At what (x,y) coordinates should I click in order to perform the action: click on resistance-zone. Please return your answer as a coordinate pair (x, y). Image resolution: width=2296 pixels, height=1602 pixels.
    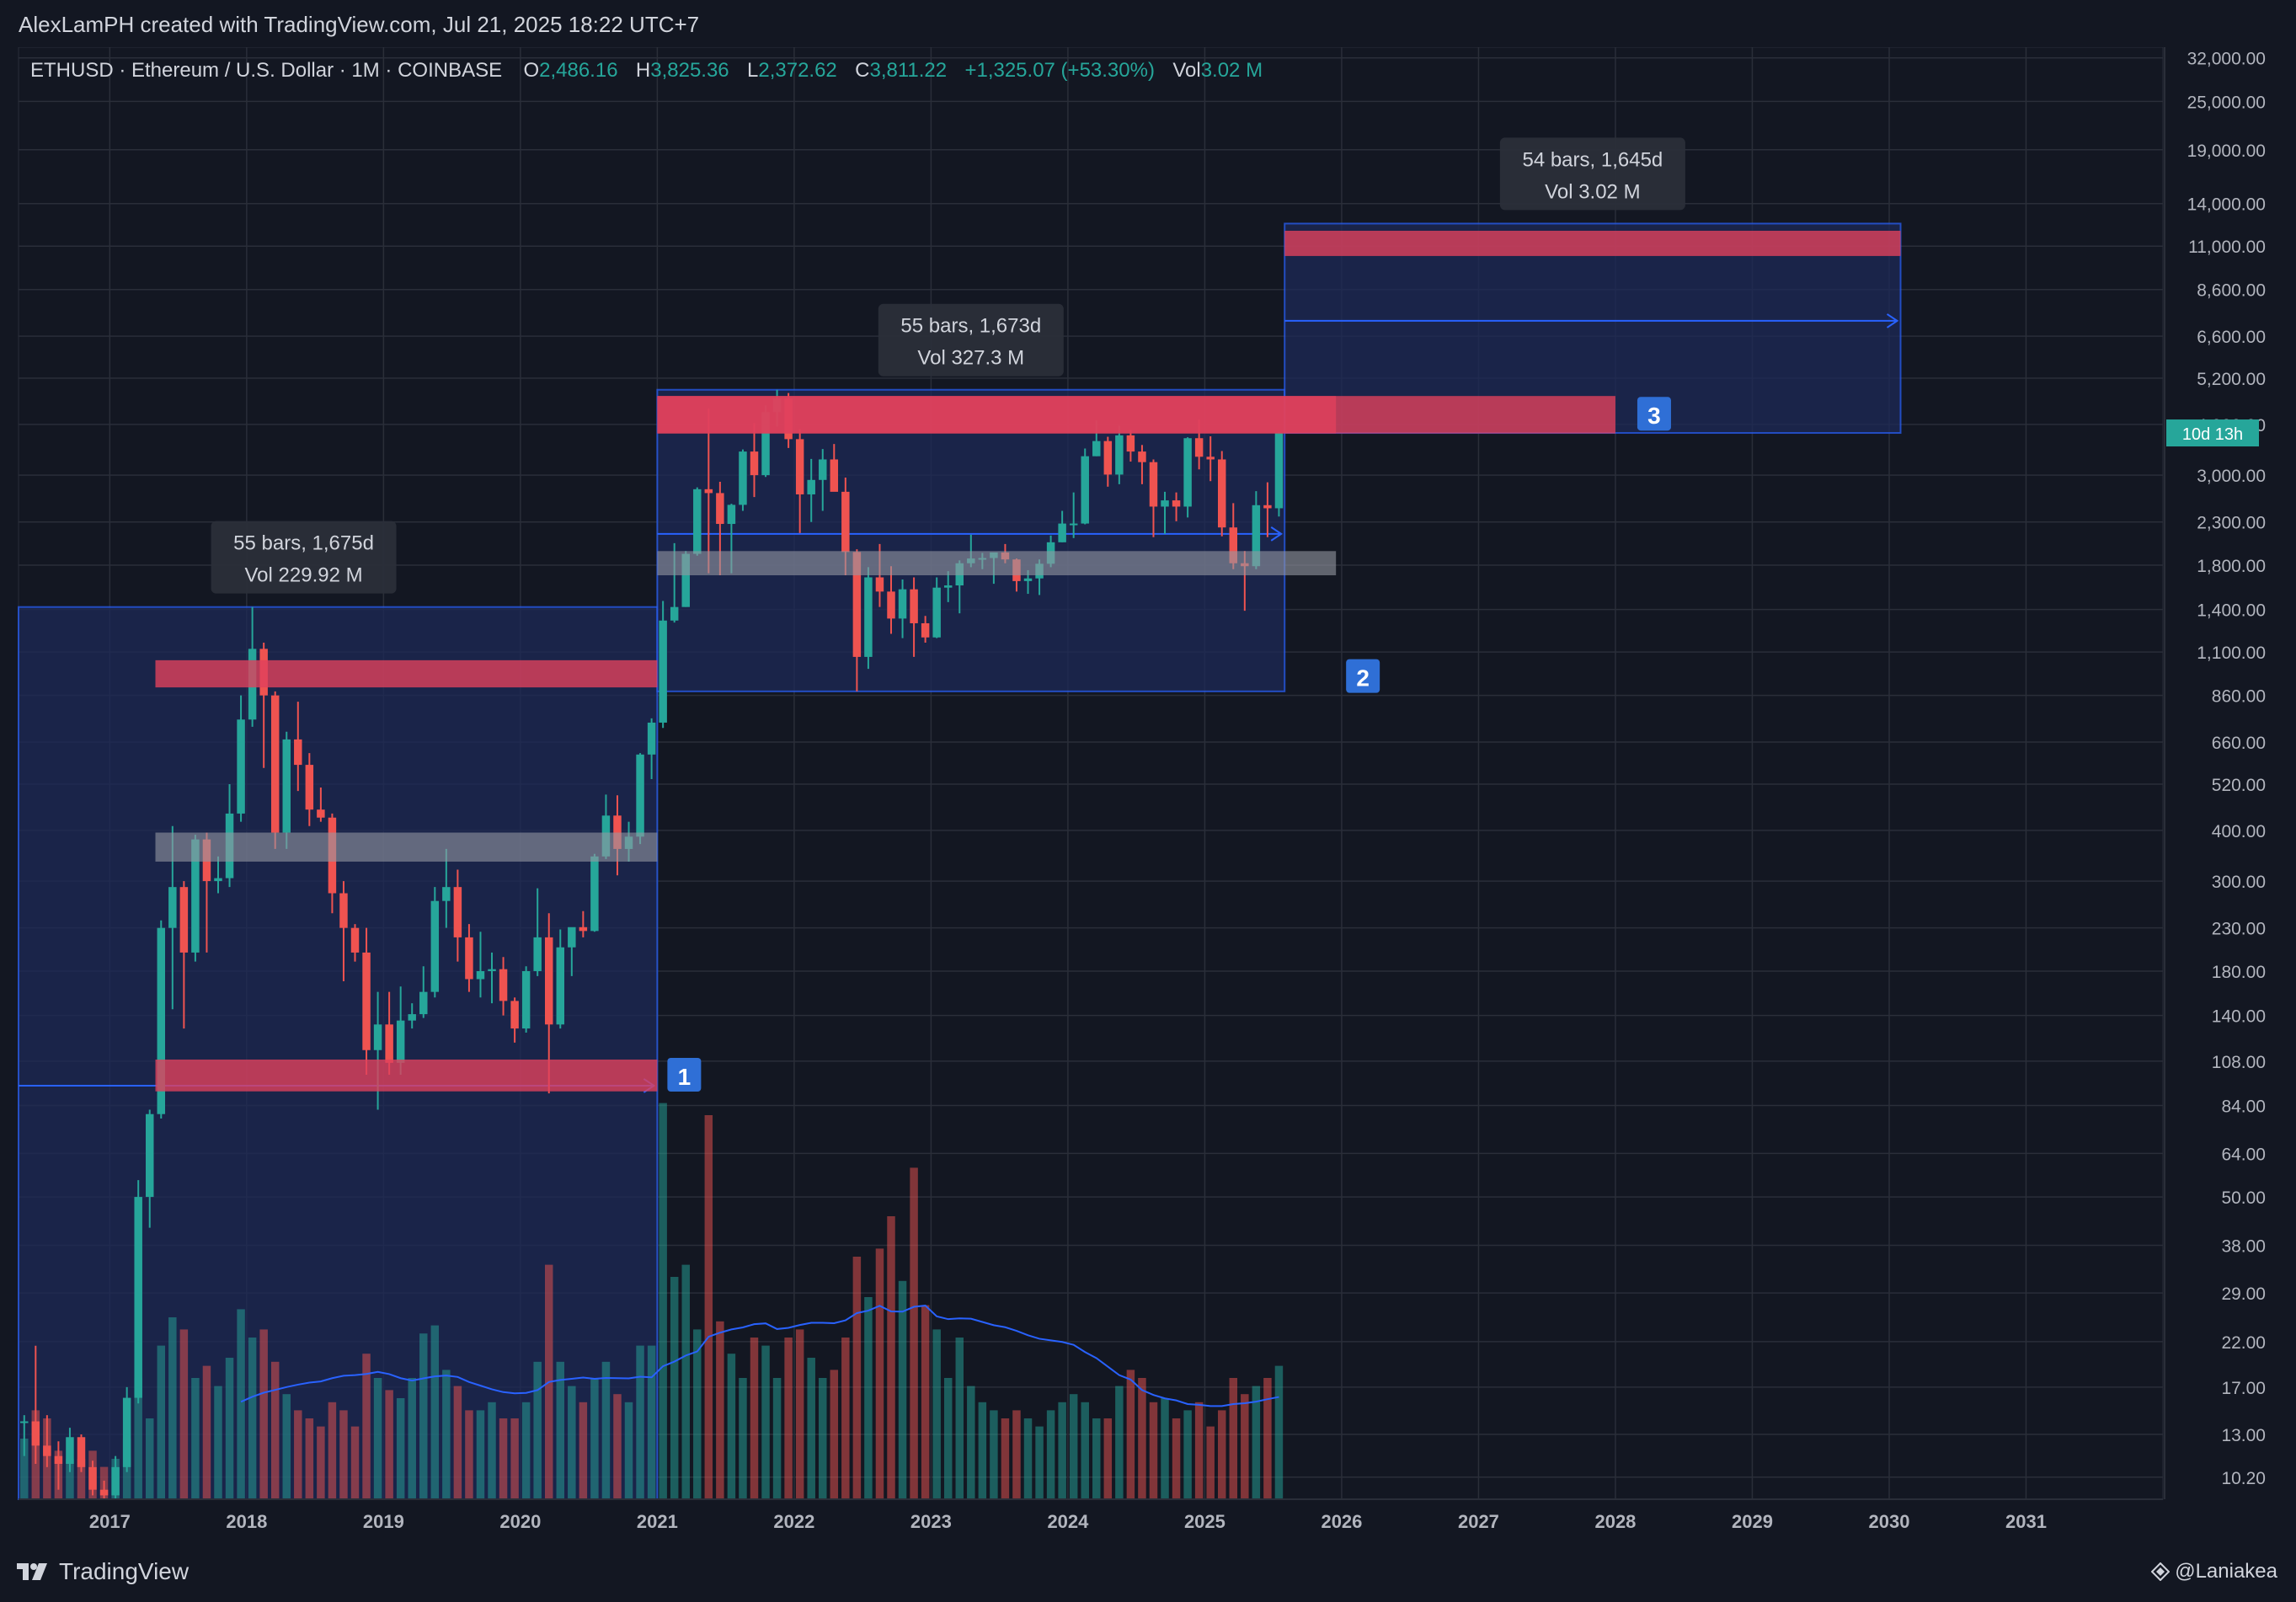
    Looking at the image, I should click on (406, 673).